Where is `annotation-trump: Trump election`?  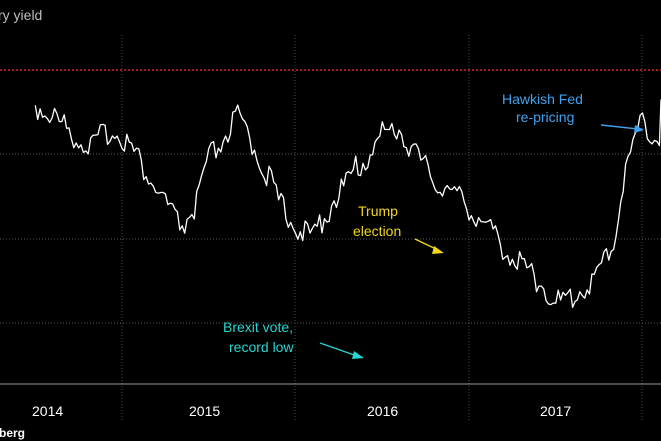
annotation-trump: Trump election is located at coordinates (398, 228).